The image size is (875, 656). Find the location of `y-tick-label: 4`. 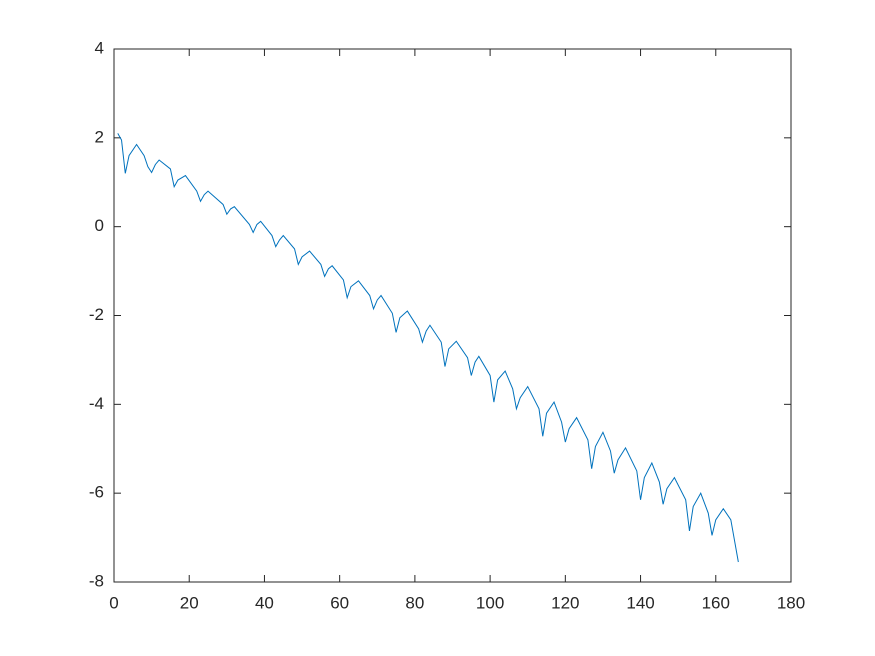

y-tick-label: 4 is located at coordinates (99, 47).